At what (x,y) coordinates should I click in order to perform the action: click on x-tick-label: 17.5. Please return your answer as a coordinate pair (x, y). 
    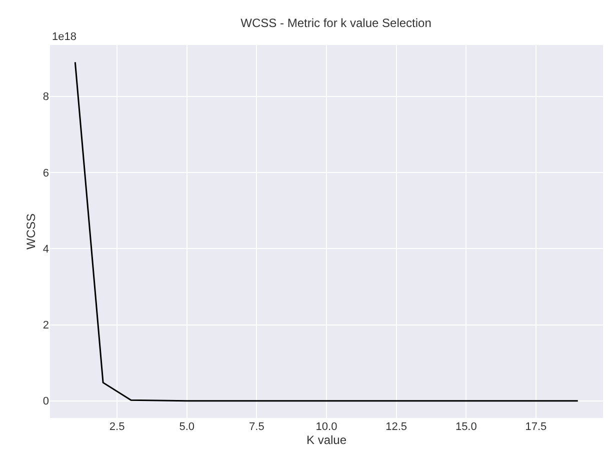
    Looking at the image, I should click on (536, 427).